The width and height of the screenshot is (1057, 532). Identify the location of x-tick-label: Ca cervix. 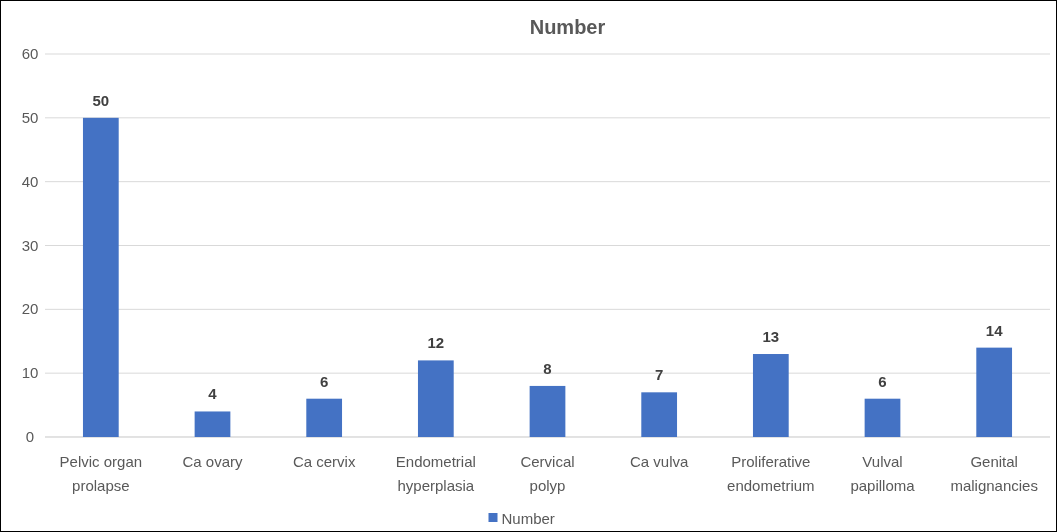
(324, 461).